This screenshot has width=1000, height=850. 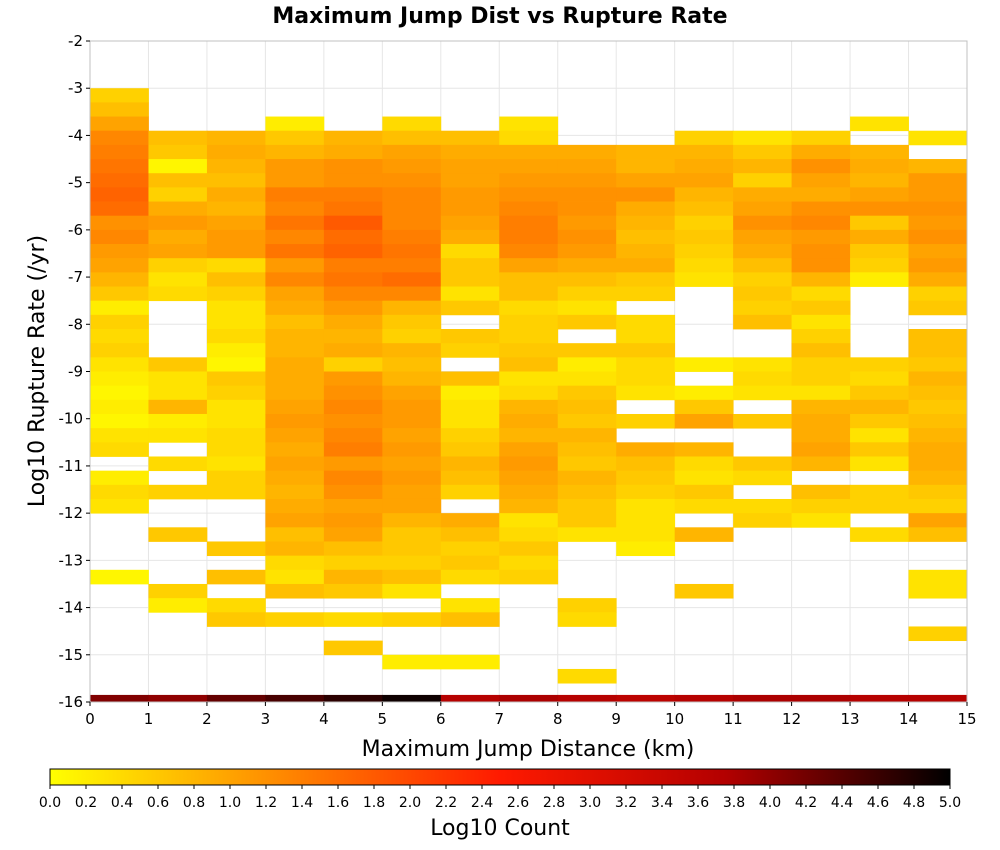 I want to click on colorbar-tick-label: 3.4, so click(x=662, y=803).